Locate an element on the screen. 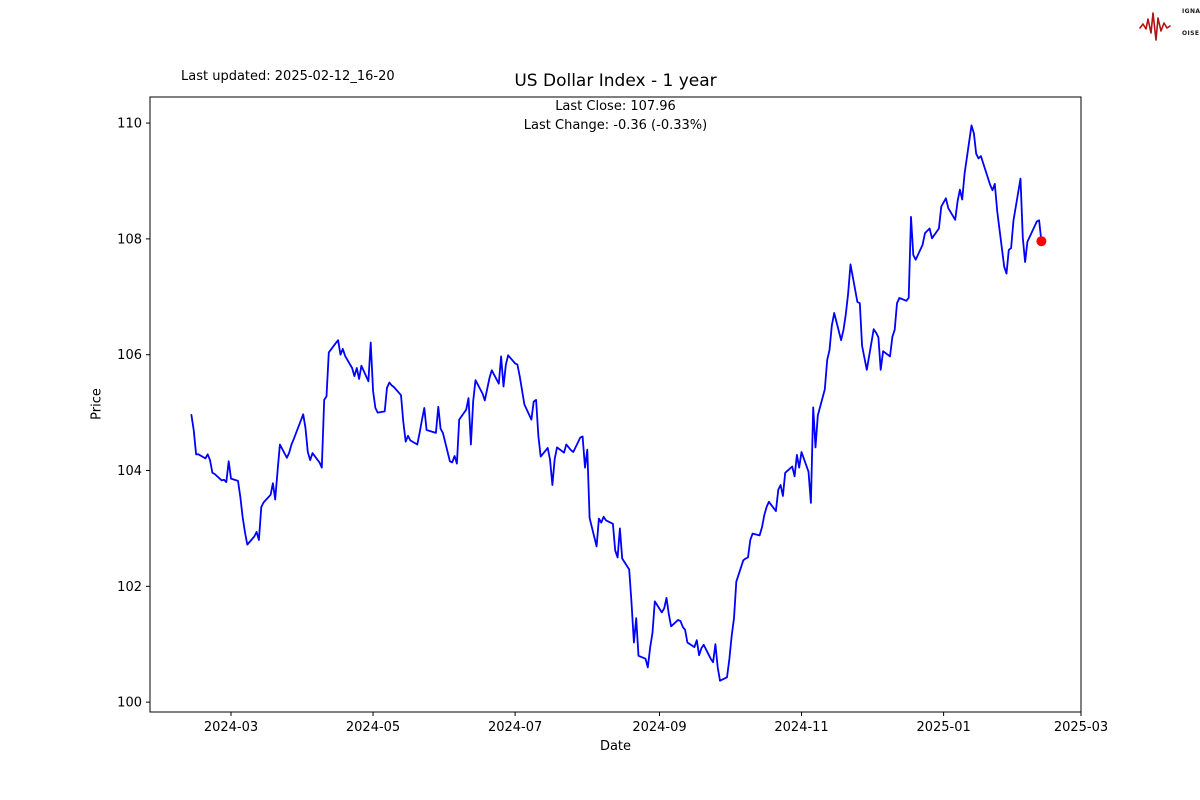 The height and width of the screenshot is (800, 1200). x-tick-label: 2025-03 is located at coordinates (1081, 727).